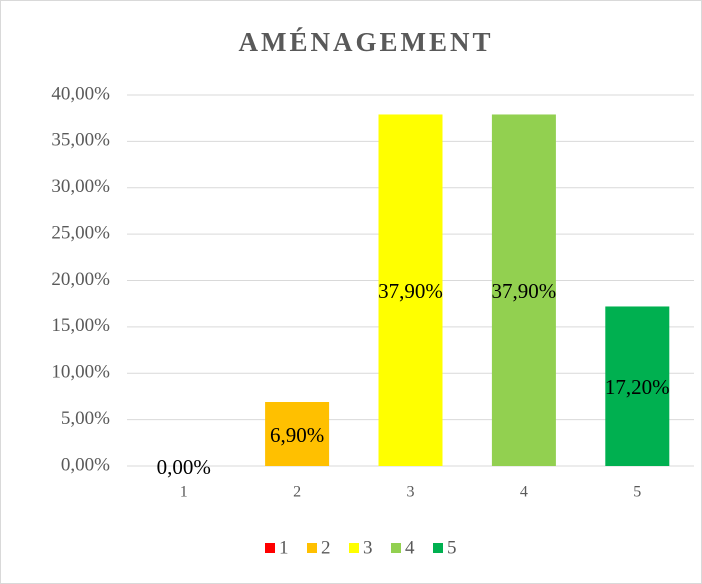 The height and width of the screenshot is (584, 702). I want to click on legend-label: 2, so click(326, 547).